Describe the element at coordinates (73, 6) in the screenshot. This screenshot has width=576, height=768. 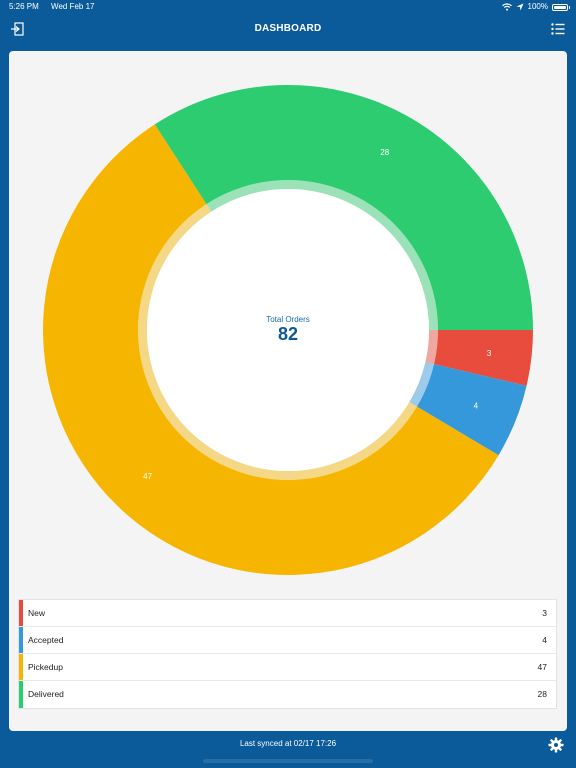
I see `status-date: Wed Feb 17` at that location.